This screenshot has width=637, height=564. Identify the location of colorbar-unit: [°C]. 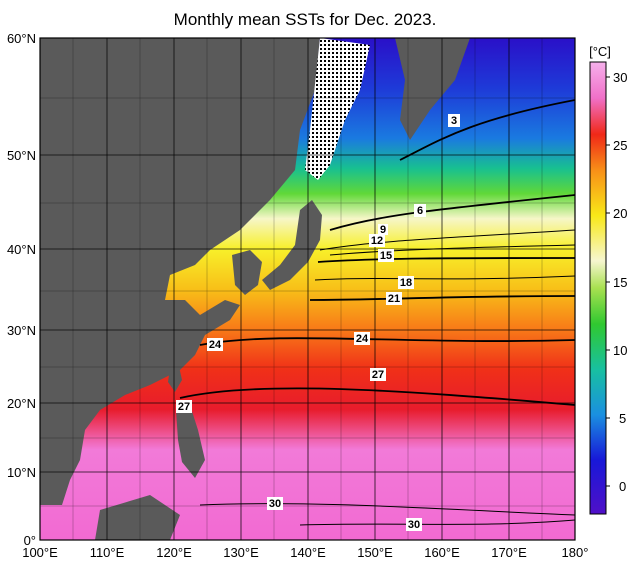
(600, 51).